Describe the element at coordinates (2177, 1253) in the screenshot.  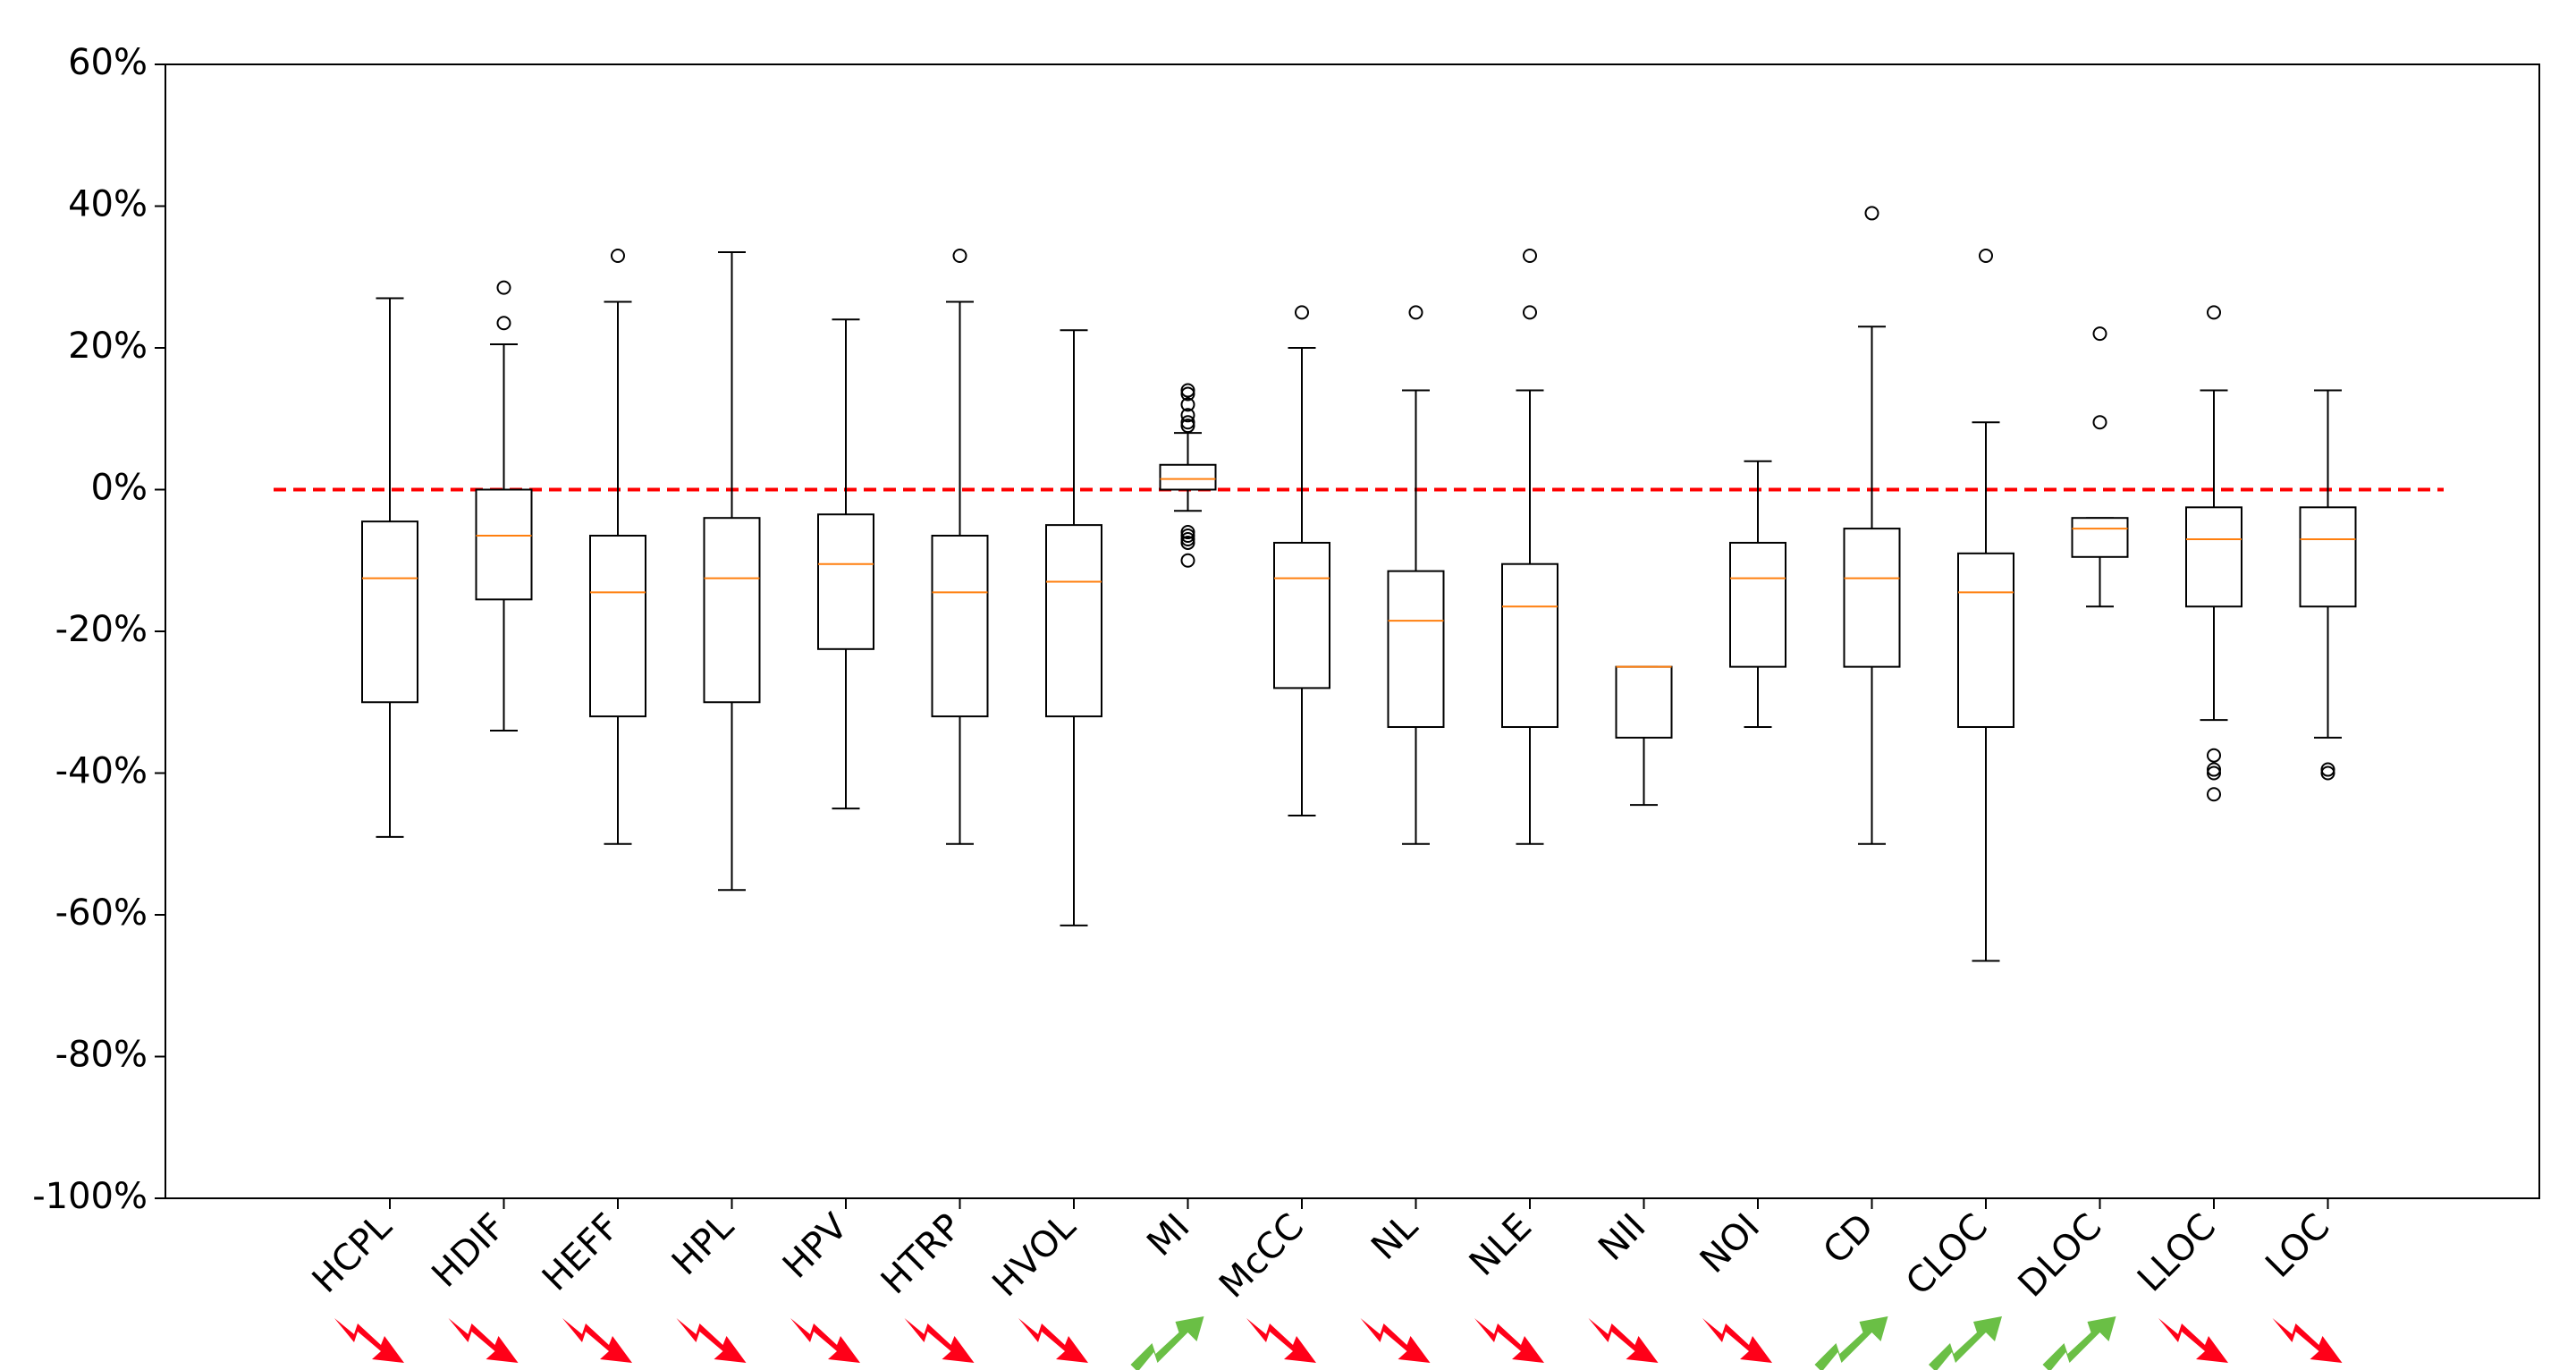
I see `x-tick-label: LLOC` at that location.